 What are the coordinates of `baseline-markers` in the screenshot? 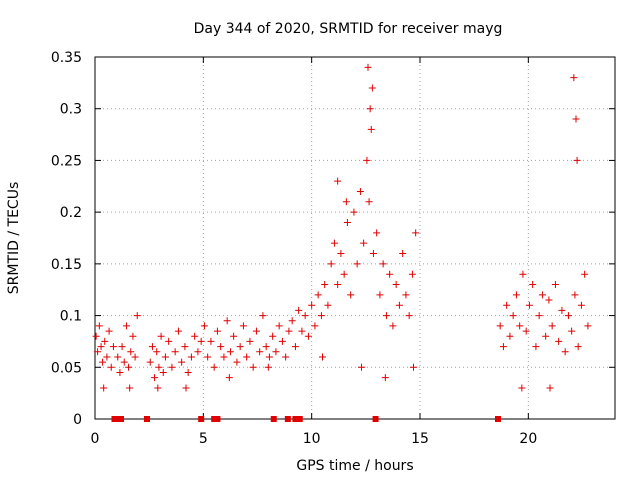 It's located at (306, 419).